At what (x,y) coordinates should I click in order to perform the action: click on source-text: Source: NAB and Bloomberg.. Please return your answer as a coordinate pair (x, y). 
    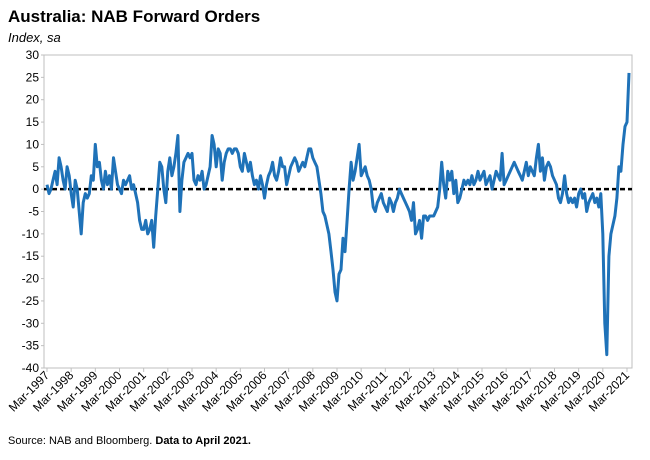
    Looking at the image, I should click on (80, 441).